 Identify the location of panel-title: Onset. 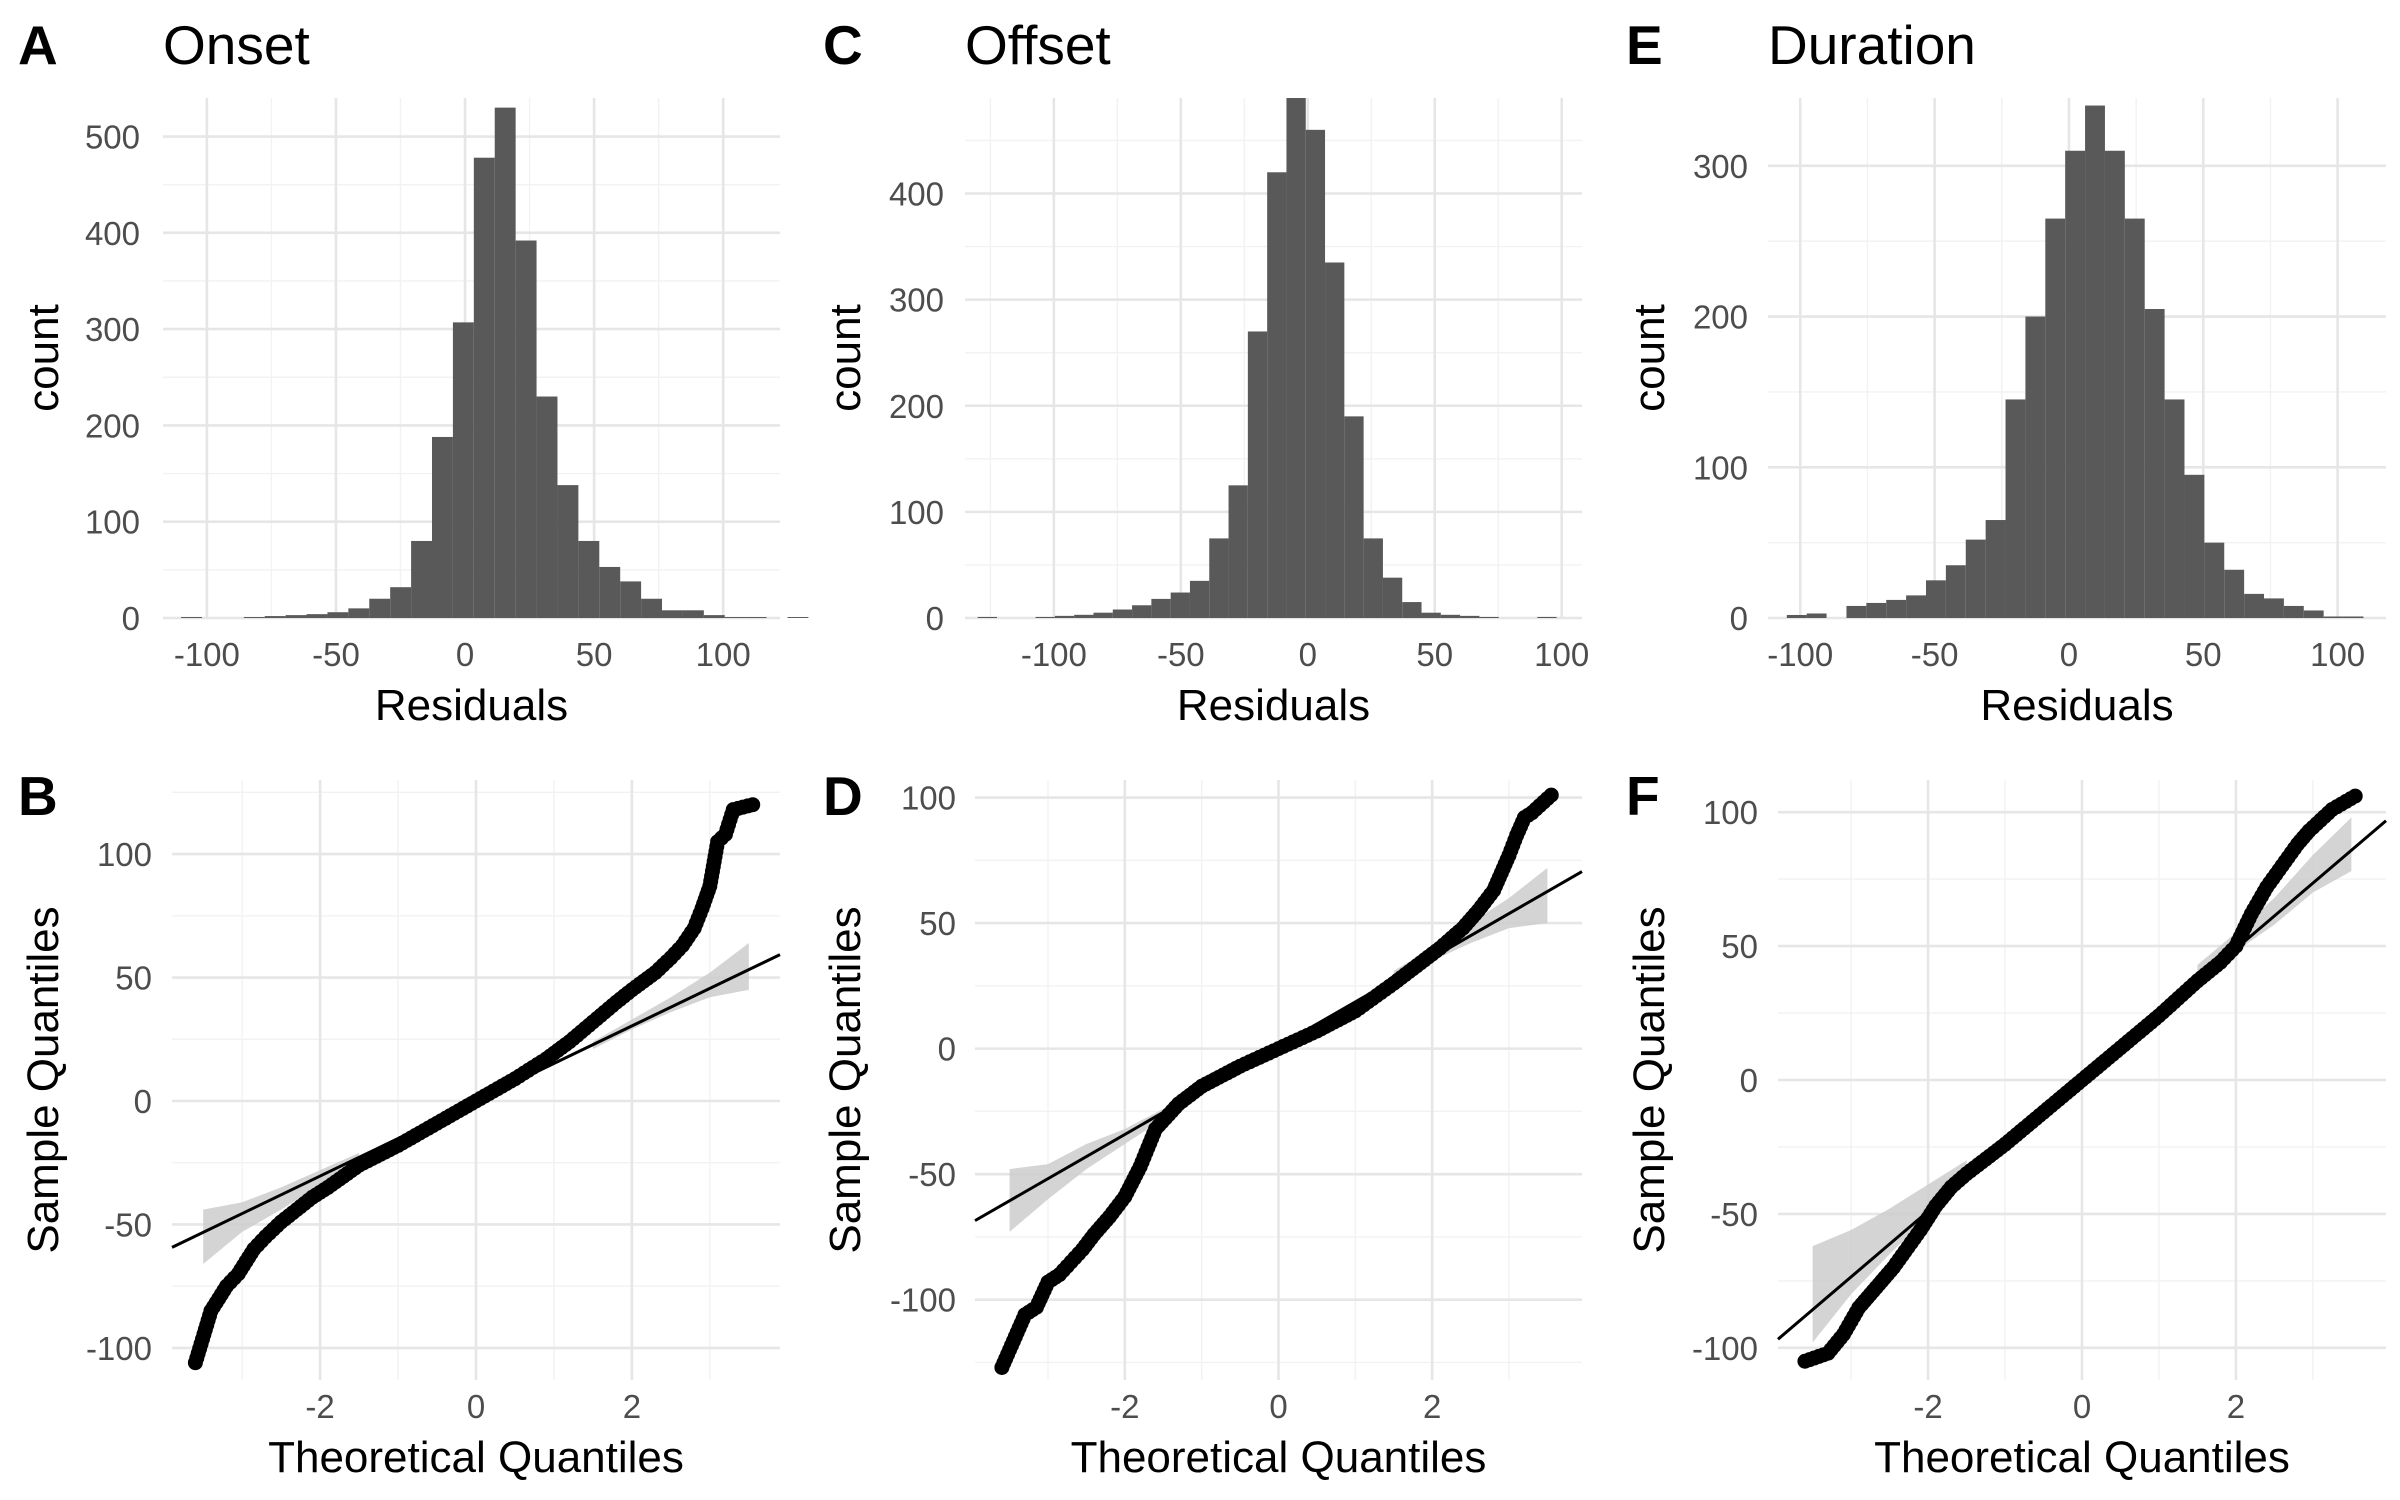
(236, 45).